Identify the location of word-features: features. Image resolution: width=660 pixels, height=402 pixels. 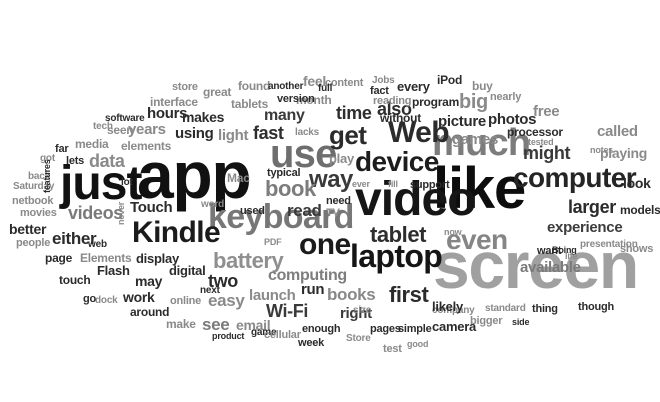
(47, 176).